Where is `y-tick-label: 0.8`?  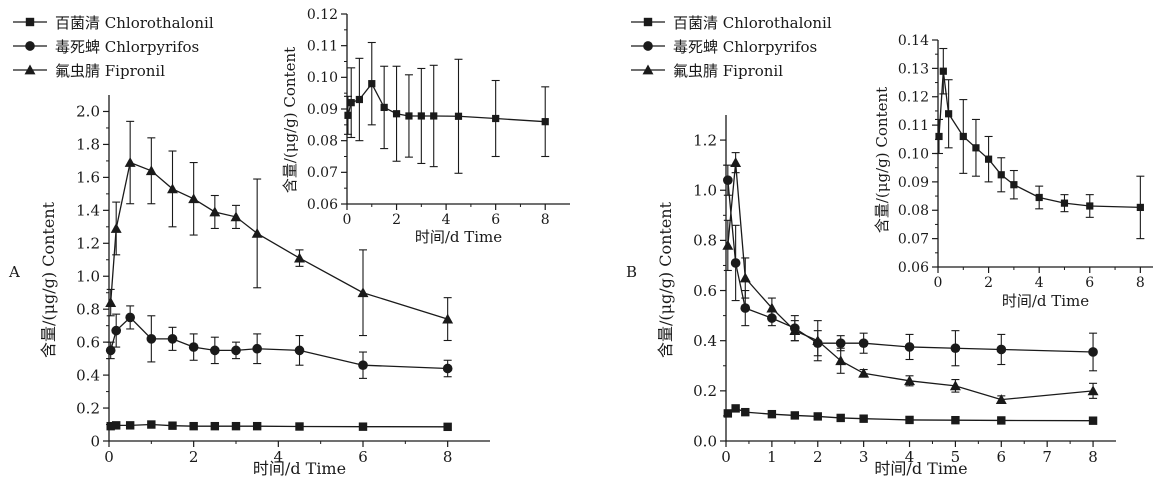 y-tick-label: 0.8 is located at coordinates (88, 309).